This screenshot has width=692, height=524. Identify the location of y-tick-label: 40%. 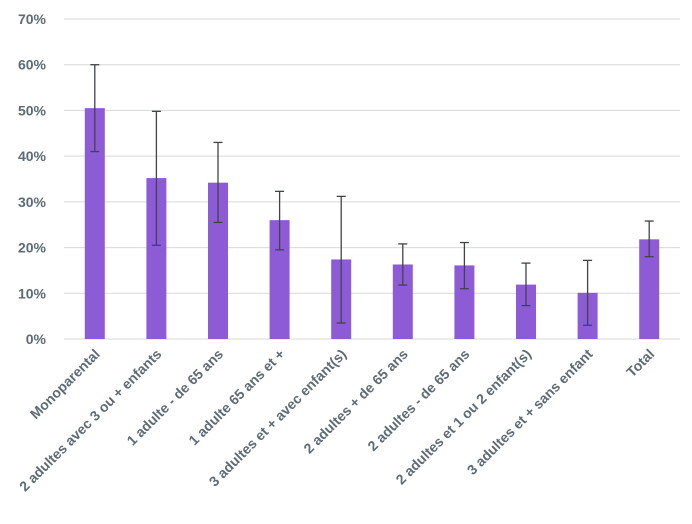
(32, 156).